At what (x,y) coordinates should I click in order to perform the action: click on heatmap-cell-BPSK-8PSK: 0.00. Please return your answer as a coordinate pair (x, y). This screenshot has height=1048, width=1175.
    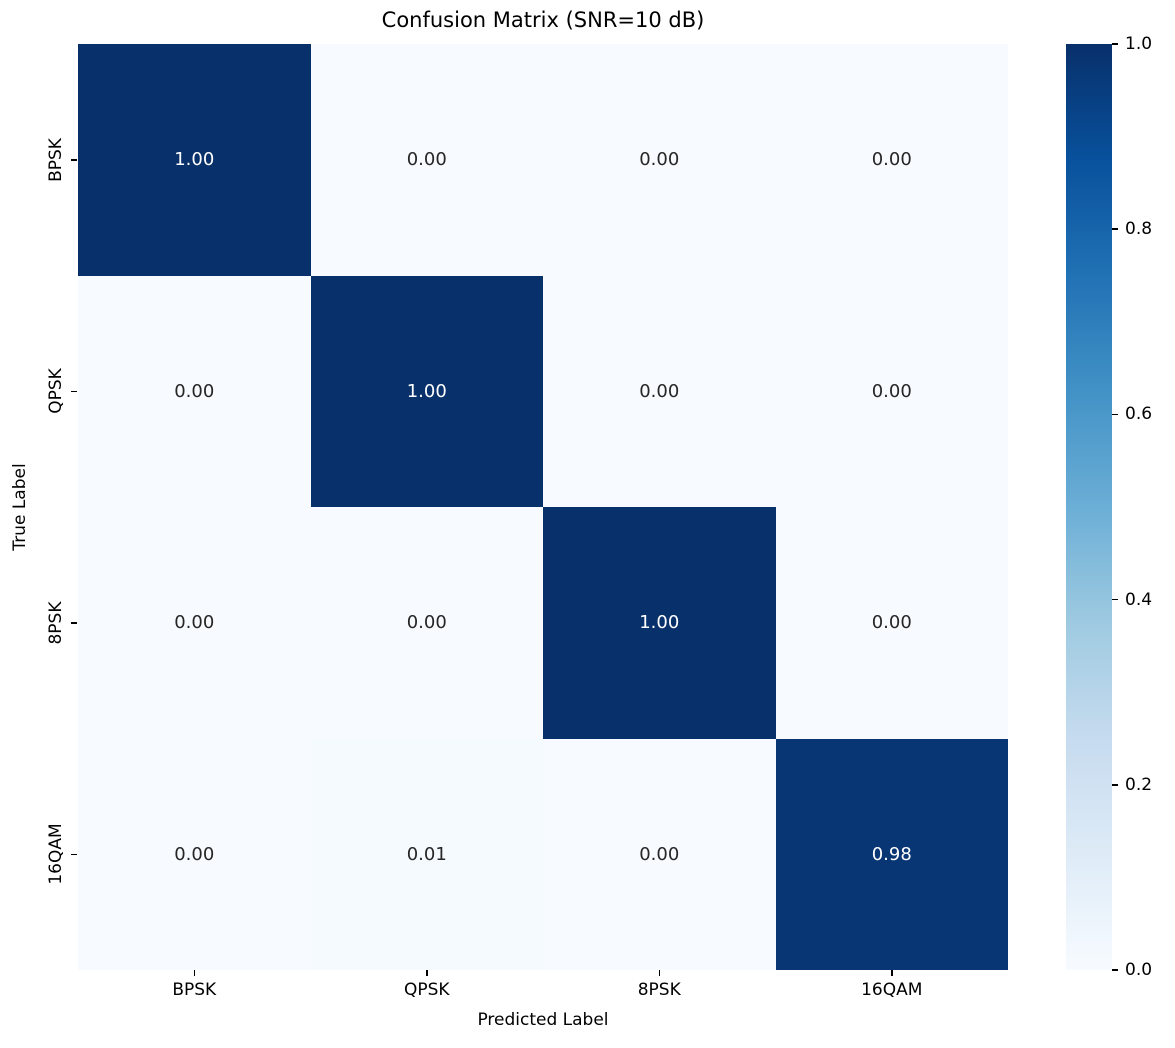
    Looking at the image, I should click on (659, 160).